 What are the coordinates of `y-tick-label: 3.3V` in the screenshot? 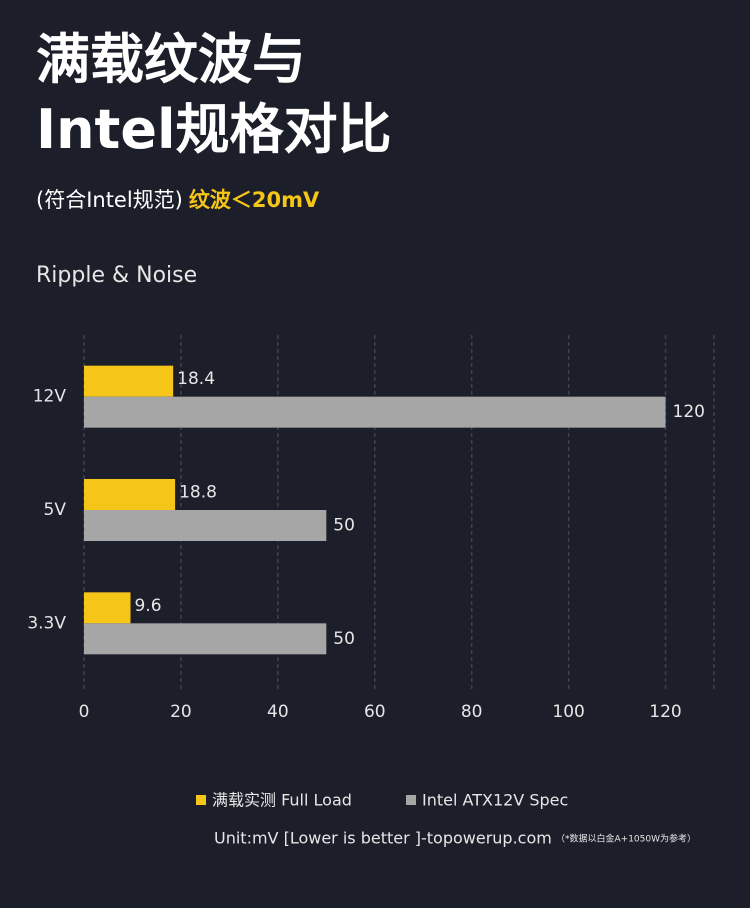 It's located at (46, 623).